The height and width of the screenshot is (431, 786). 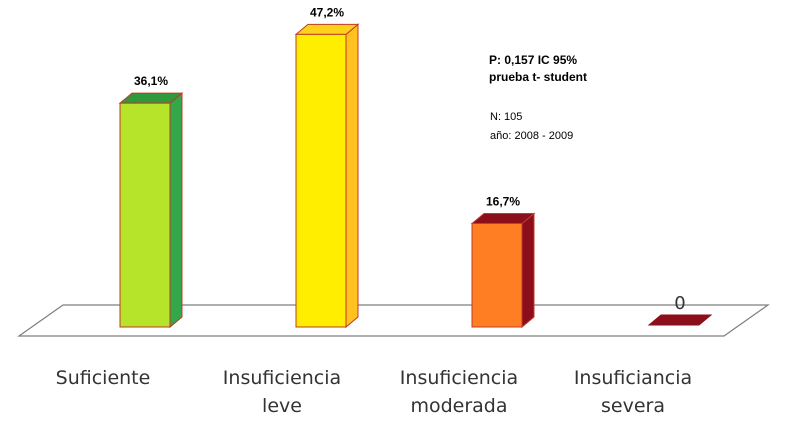 I want to click on data-label: 16,7%, so click(x=503, y=201).